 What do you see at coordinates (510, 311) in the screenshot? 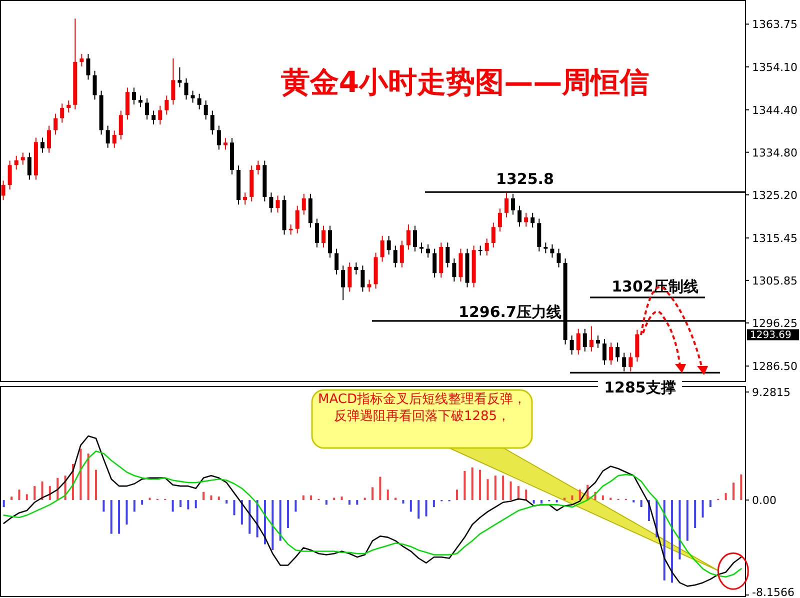
I see `ref-line-label: 1296.7压力线` at bounding box center [510, 311].